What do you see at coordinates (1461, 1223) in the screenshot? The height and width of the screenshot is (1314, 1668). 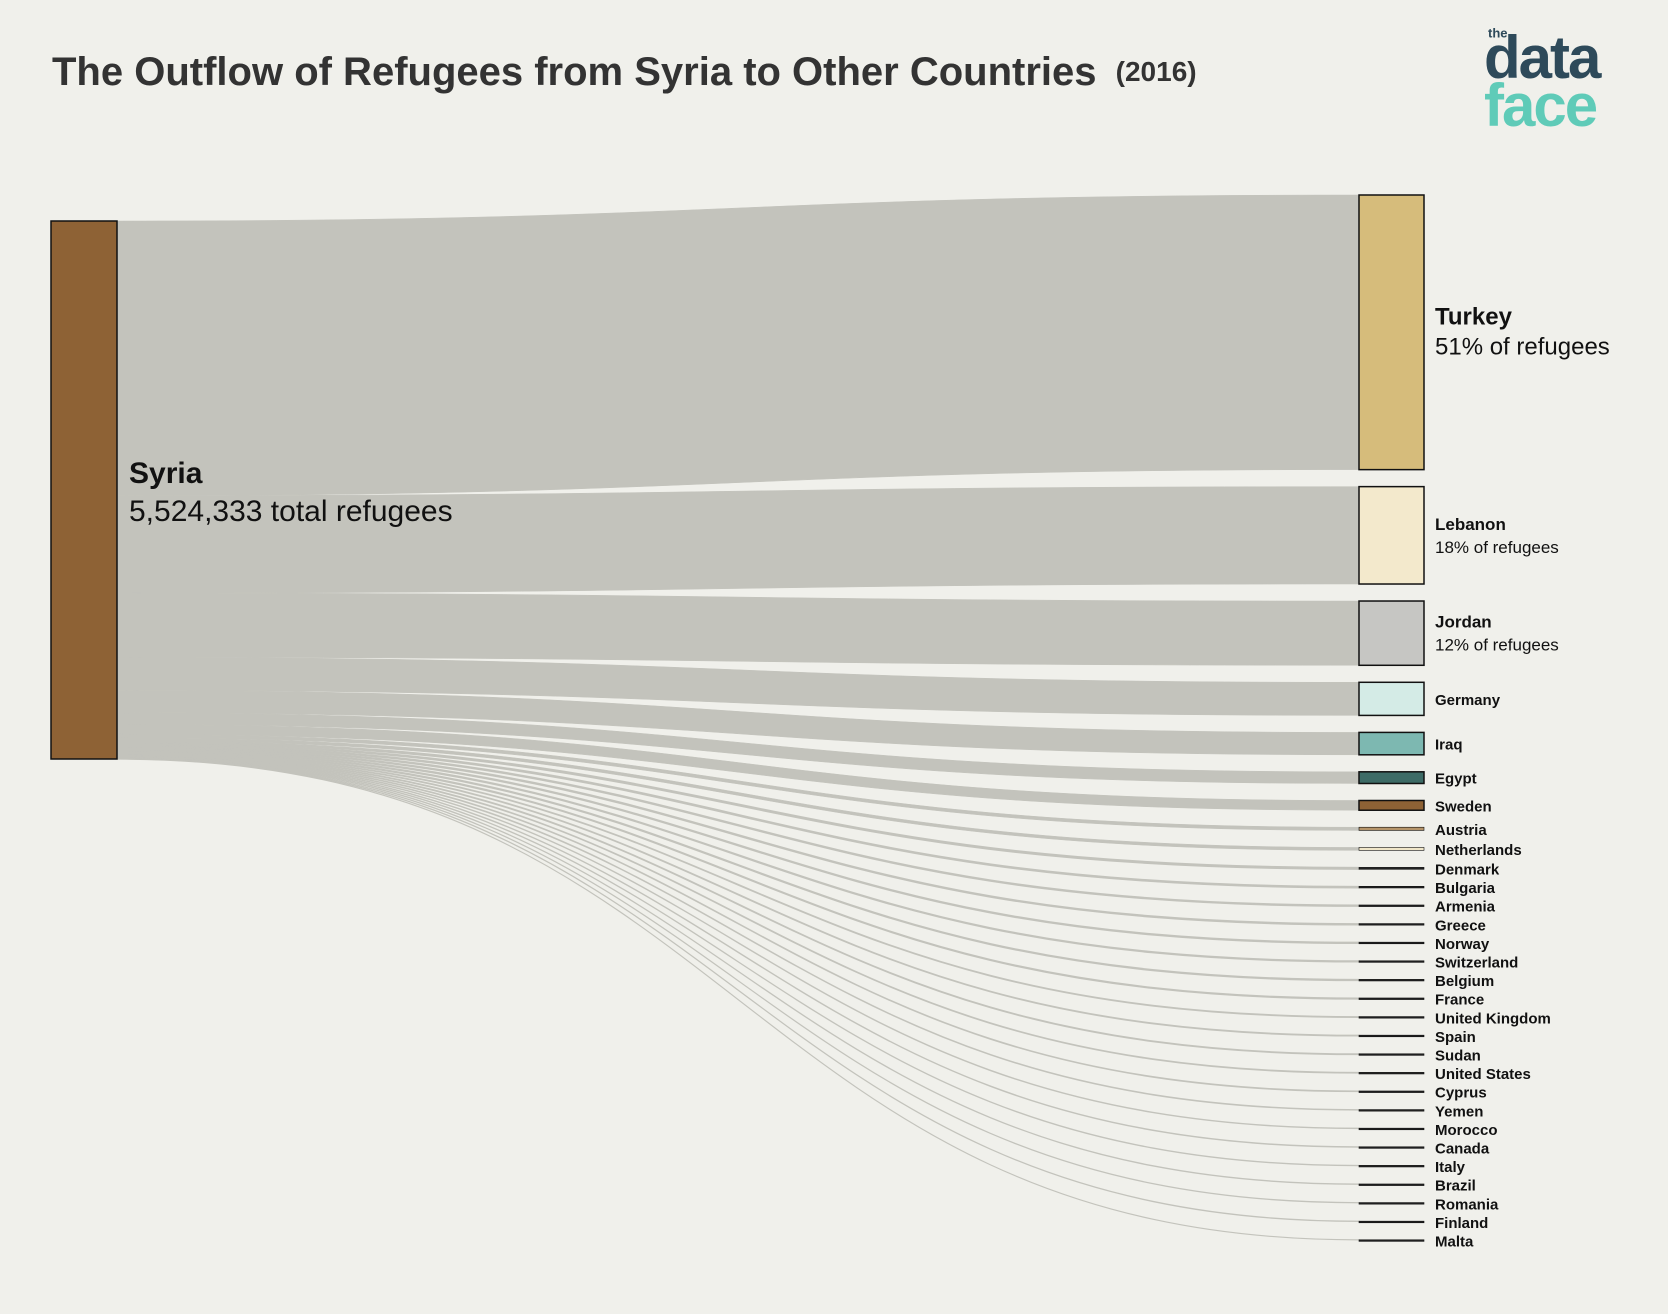 I see `target-name: Finland` at bounding box center [1461, 1223].